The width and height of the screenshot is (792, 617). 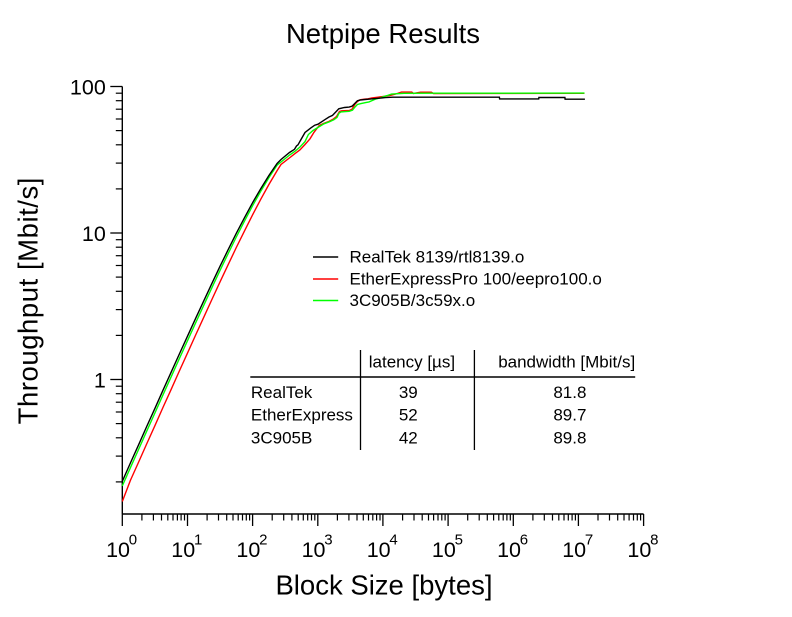 What do you see at coordinates (654, 539) in the screenshot?
I see `svg-text: 8` at bounding box center [654, 539].